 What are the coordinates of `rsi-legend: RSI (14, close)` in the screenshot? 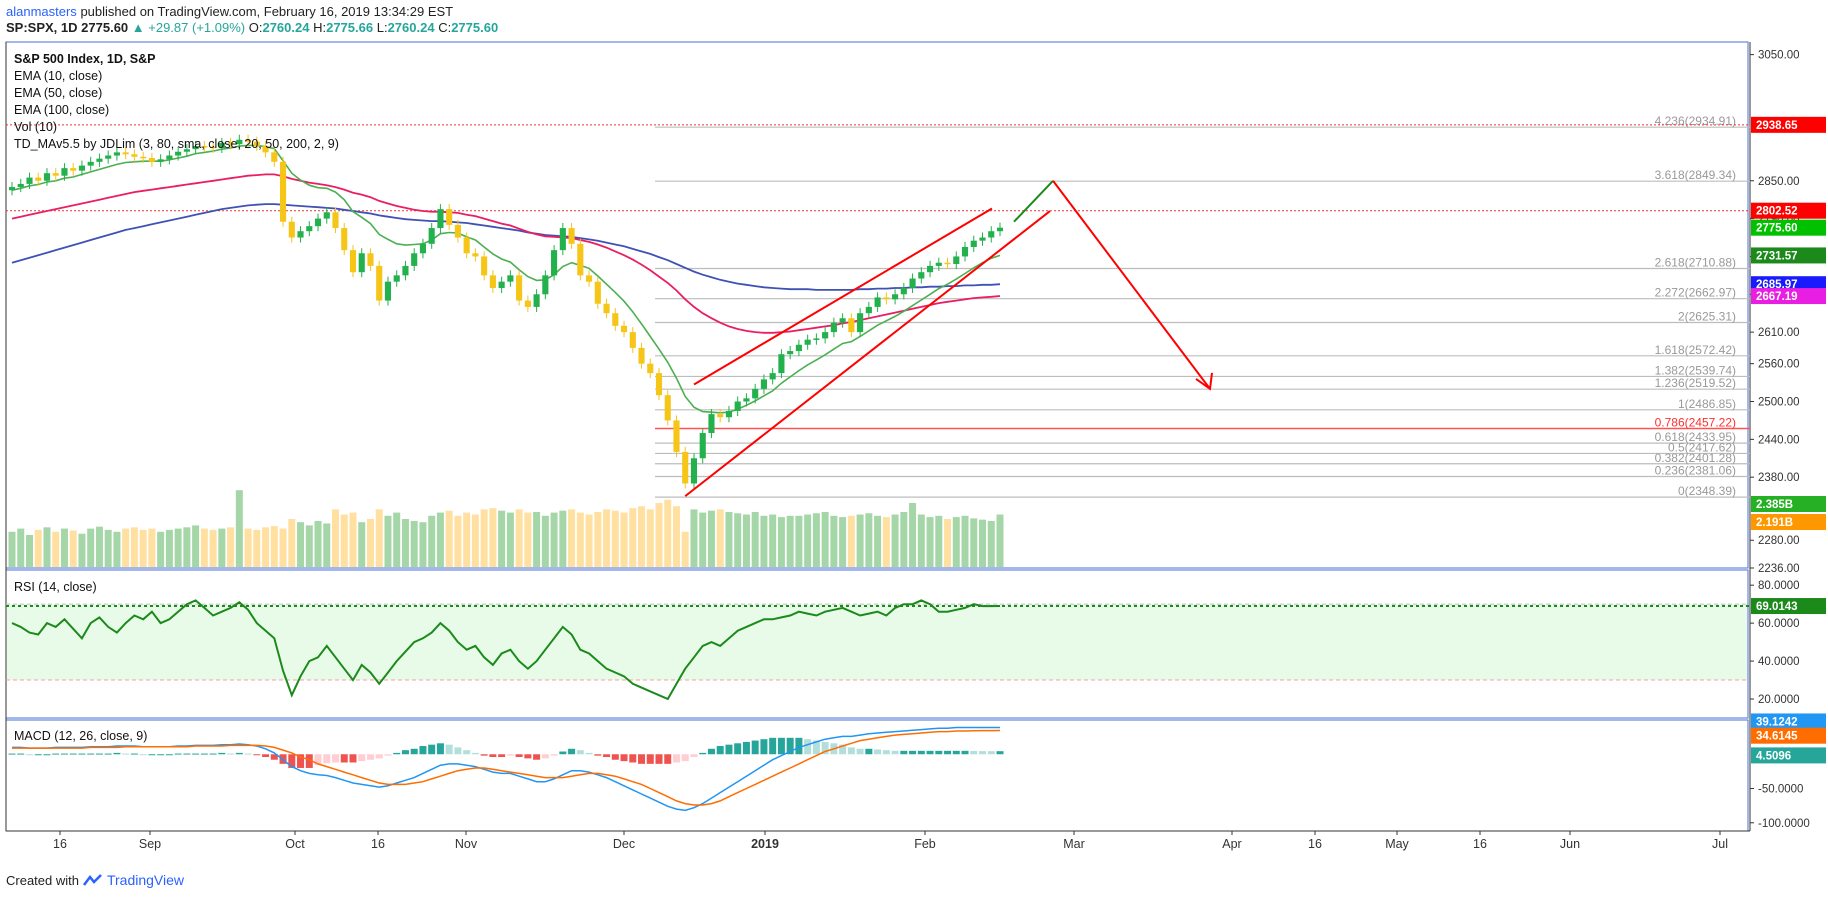 It's located at (55, 587).